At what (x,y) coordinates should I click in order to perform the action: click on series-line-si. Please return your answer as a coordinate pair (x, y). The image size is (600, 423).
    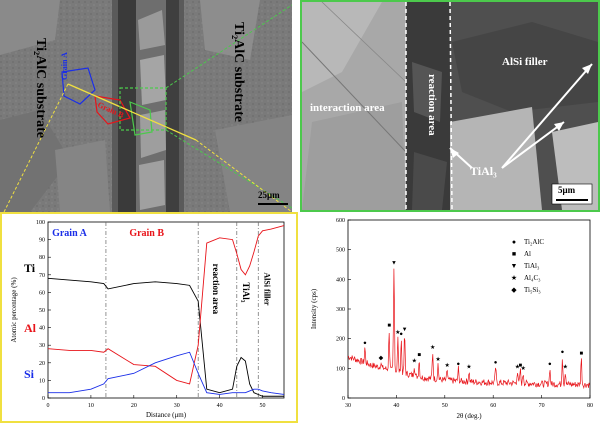
    Looking at the image, I should click on (166, 373).